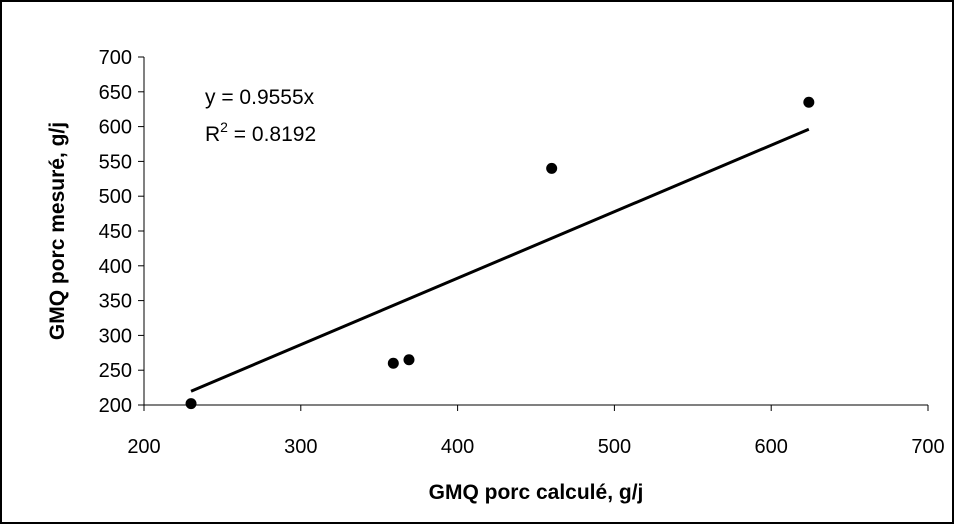 Image resolution: width=954 pixels, height=524 pixels. What do you see at coordinates (143, 447) in the screenshot?
I see `x-tick-label: 200` at bounding box center [143, 447].